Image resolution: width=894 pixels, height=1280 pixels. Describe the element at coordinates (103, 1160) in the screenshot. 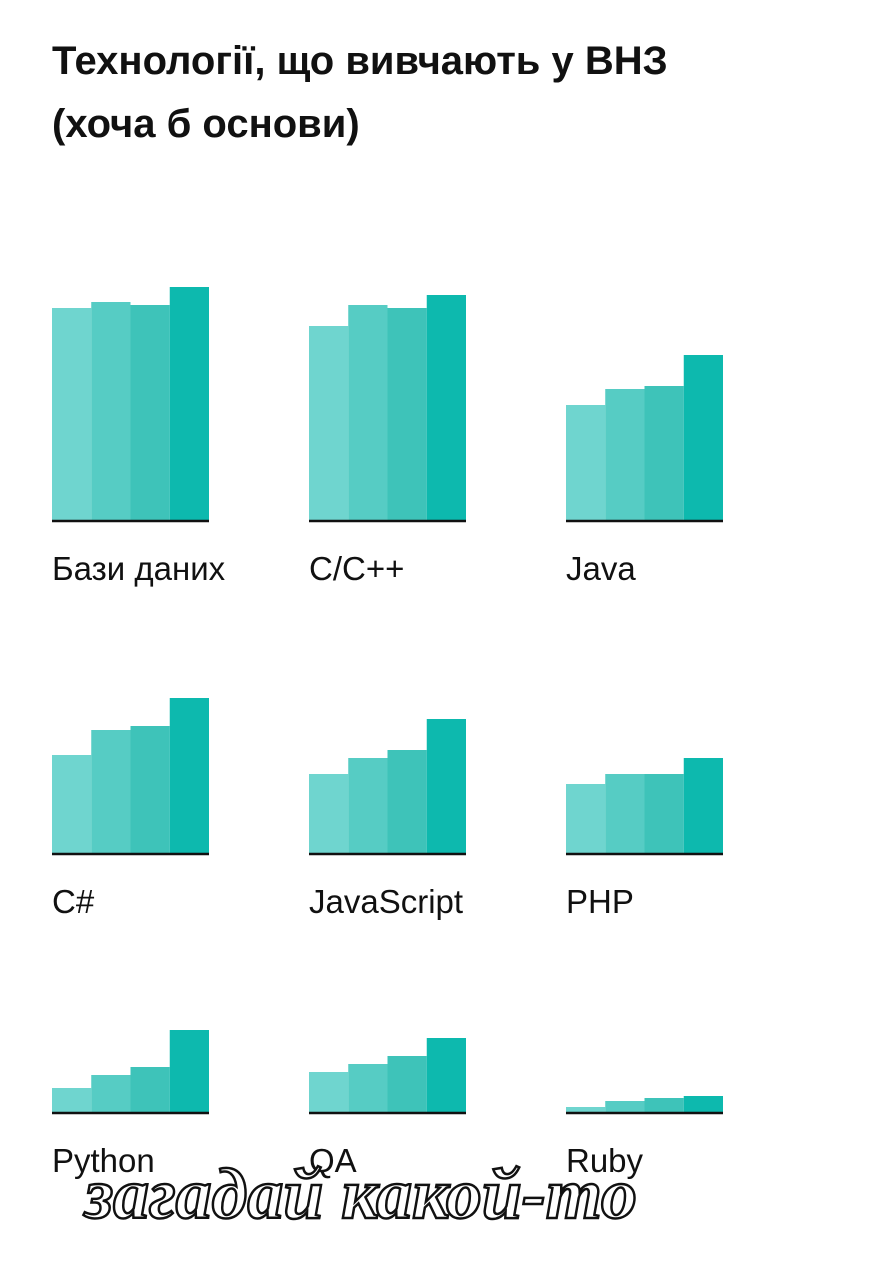

I see `panel-label: Python` at that location.